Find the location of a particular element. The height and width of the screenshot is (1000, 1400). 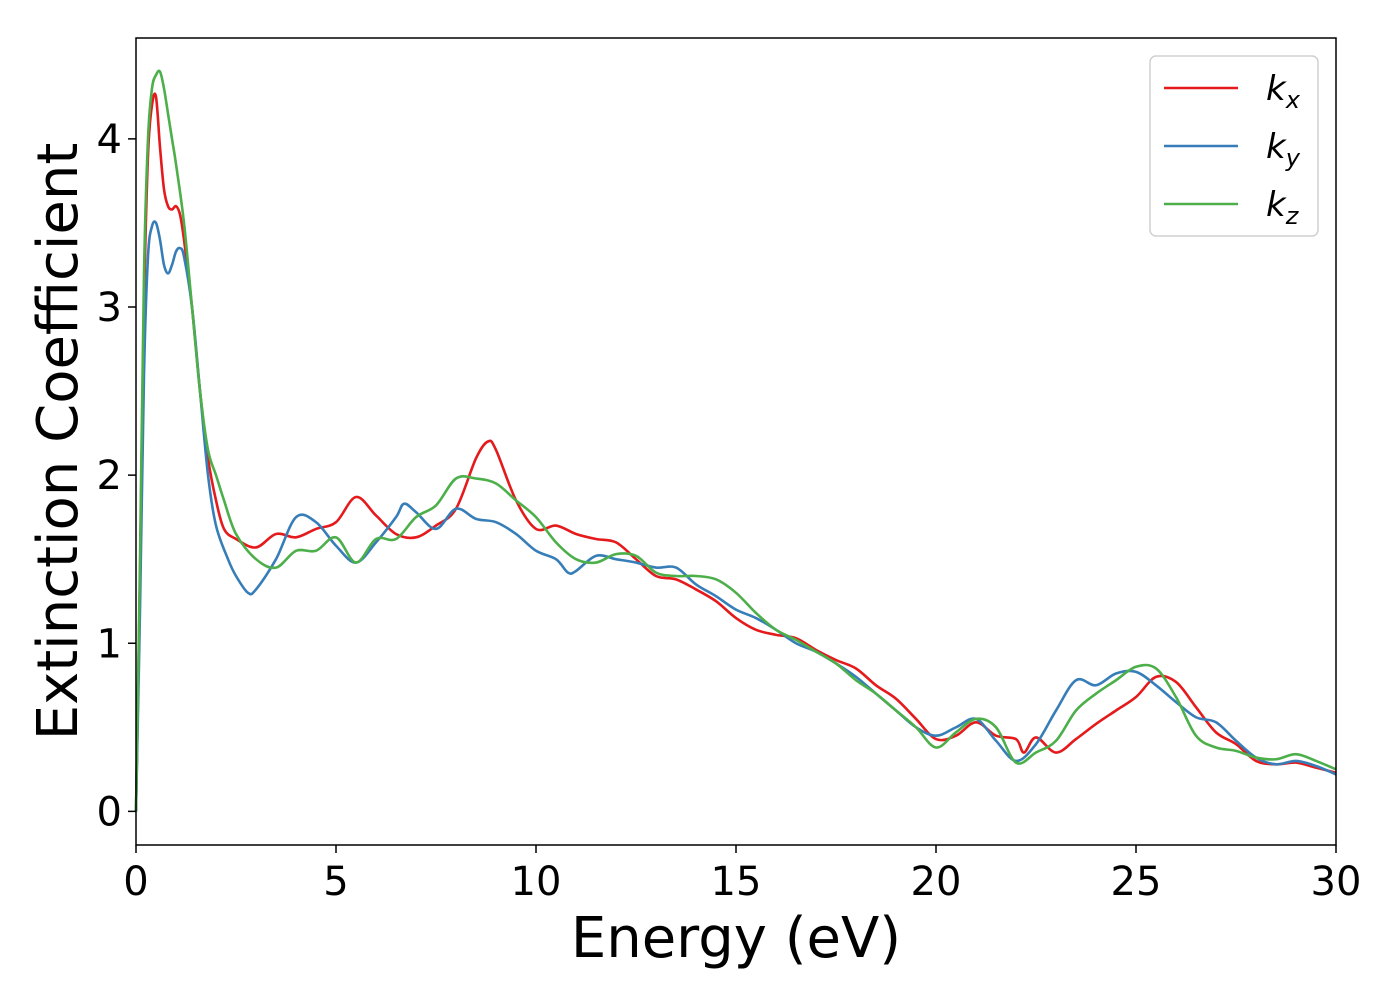

x-tick-label: 20 is located at coordinates (936, 882).